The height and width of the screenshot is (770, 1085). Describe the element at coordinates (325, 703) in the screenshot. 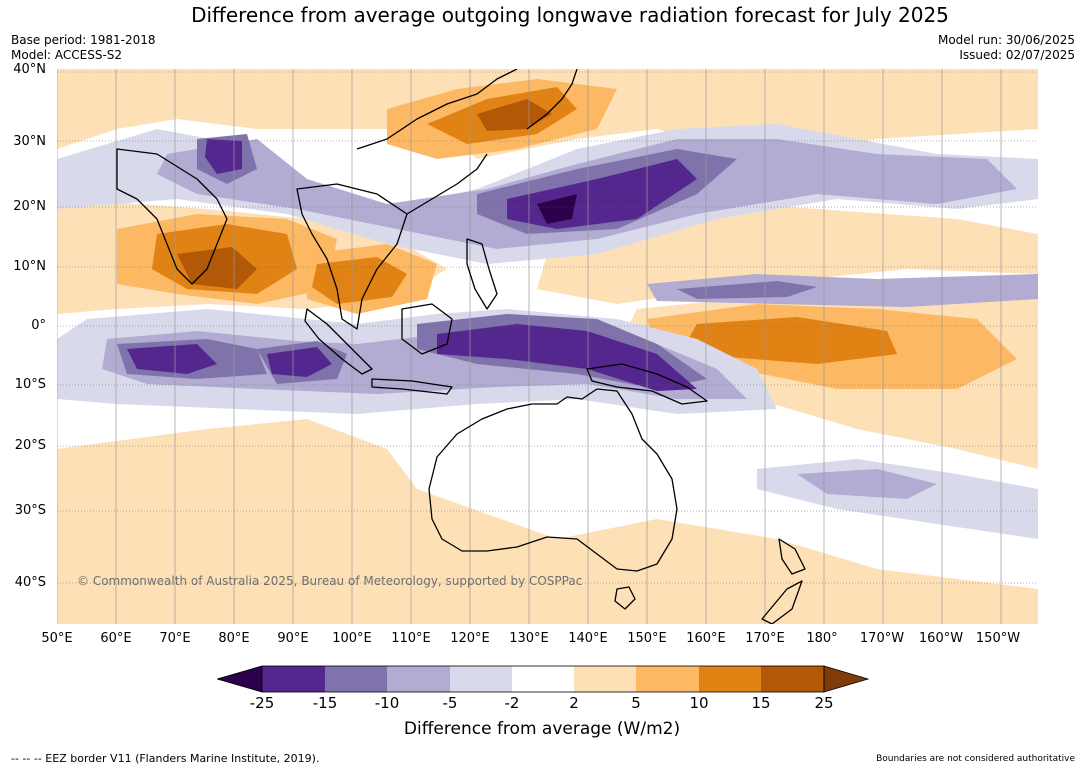

I see `colorbar-tick: -15` at that location.